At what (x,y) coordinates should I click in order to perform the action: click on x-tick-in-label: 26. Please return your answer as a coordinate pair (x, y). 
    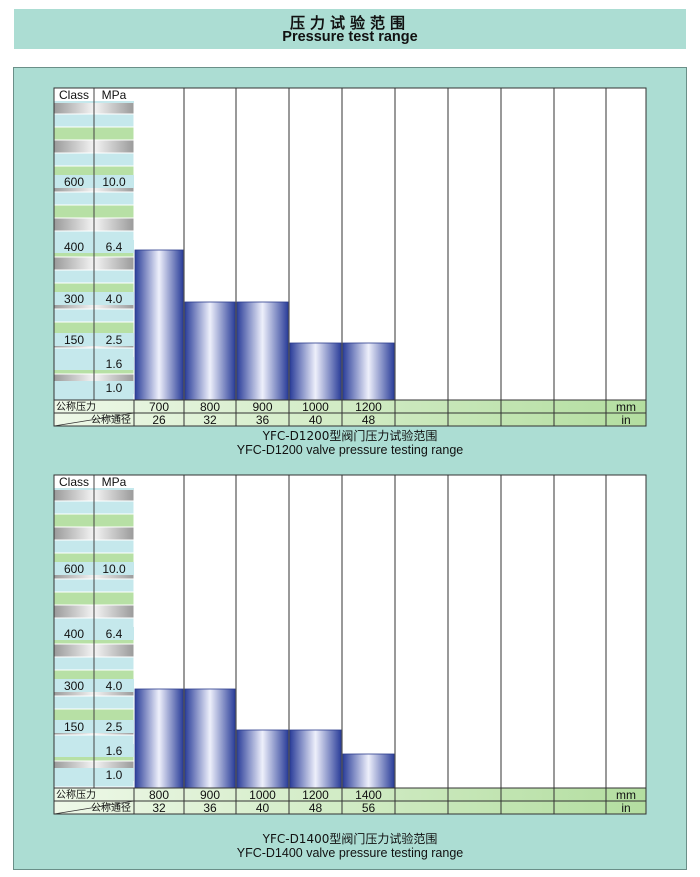
    Looking at the image, I should click on (159, 420).